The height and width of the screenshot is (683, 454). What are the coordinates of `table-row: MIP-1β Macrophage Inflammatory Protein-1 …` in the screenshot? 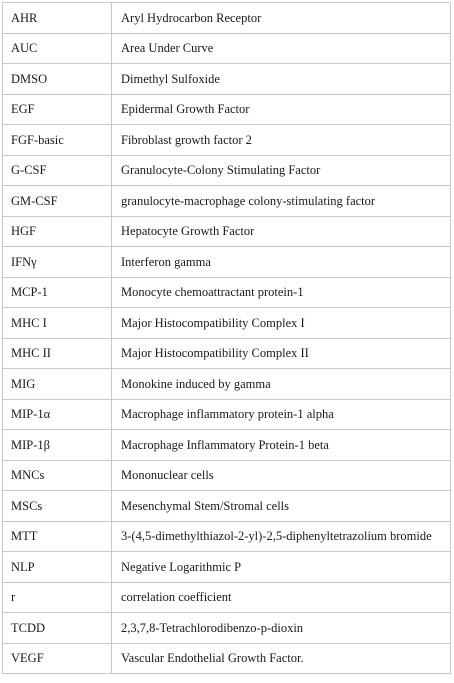 It's located at (226, 445).